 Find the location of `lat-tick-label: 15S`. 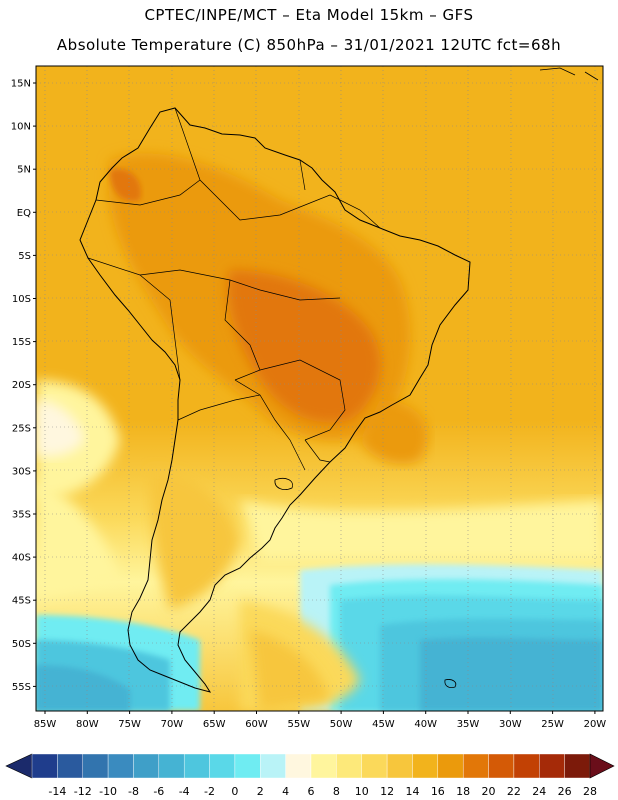

lat-tick-label: 15S is located at coordinates (21, 342).